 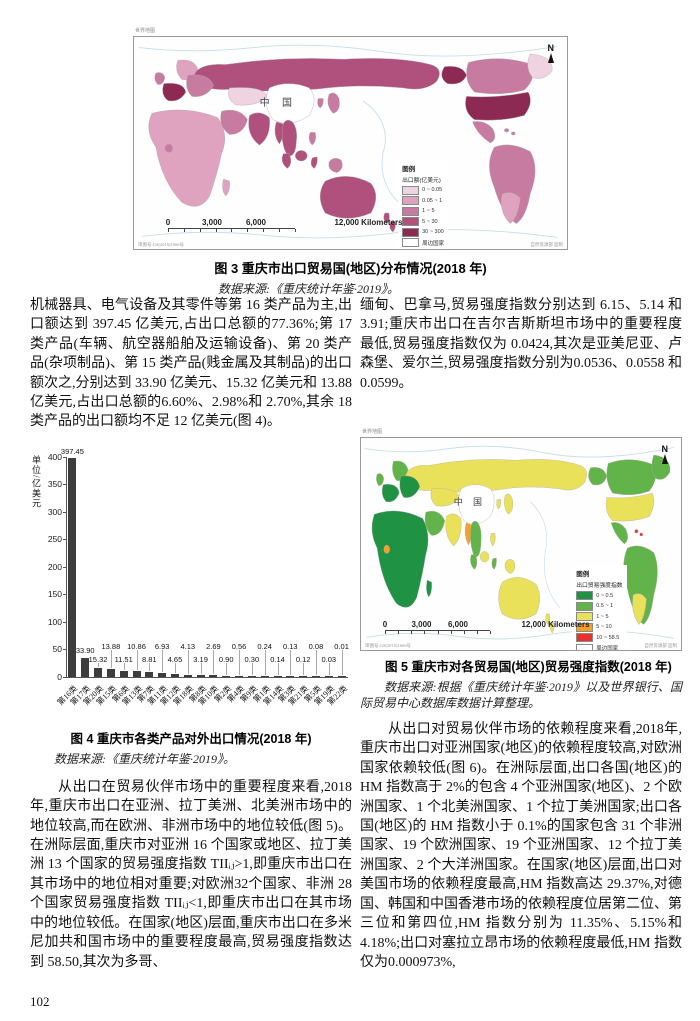 What do you see at coordinates (329, 659) in the screenshot?
I see `bar-value-label: 0.03` at bounding box center [329, 659].